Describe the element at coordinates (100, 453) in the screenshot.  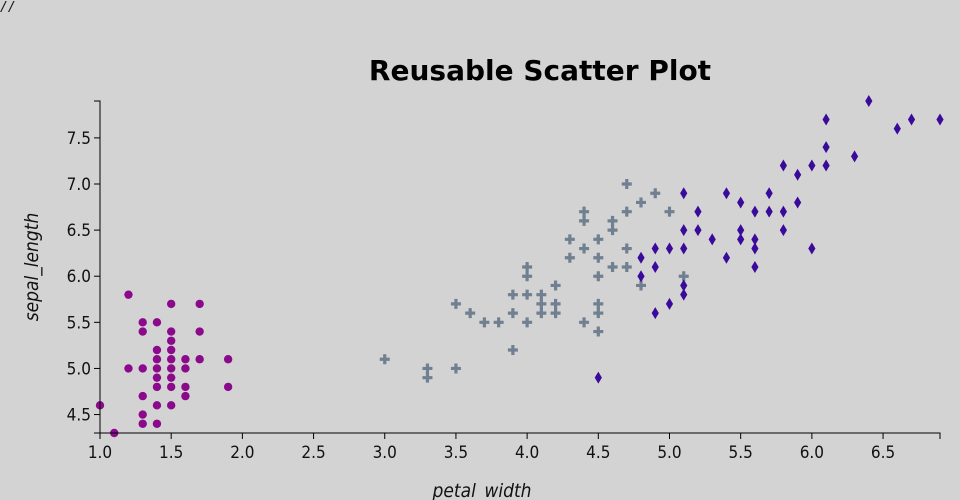
I see `x-tick-label: 1.0` at that location.